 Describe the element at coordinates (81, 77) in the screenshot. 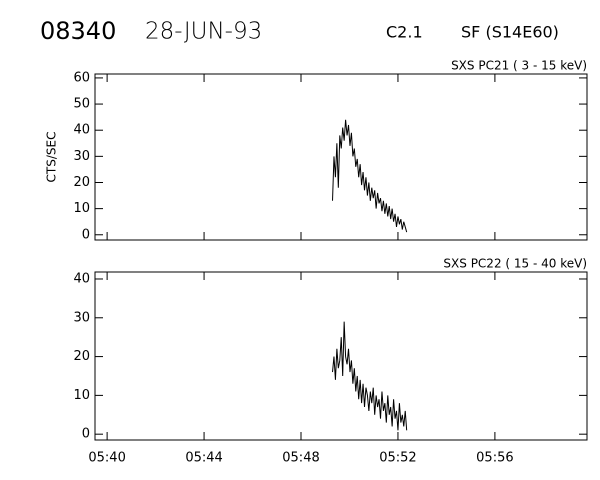

I see `y-tick-label: 60` at that location.